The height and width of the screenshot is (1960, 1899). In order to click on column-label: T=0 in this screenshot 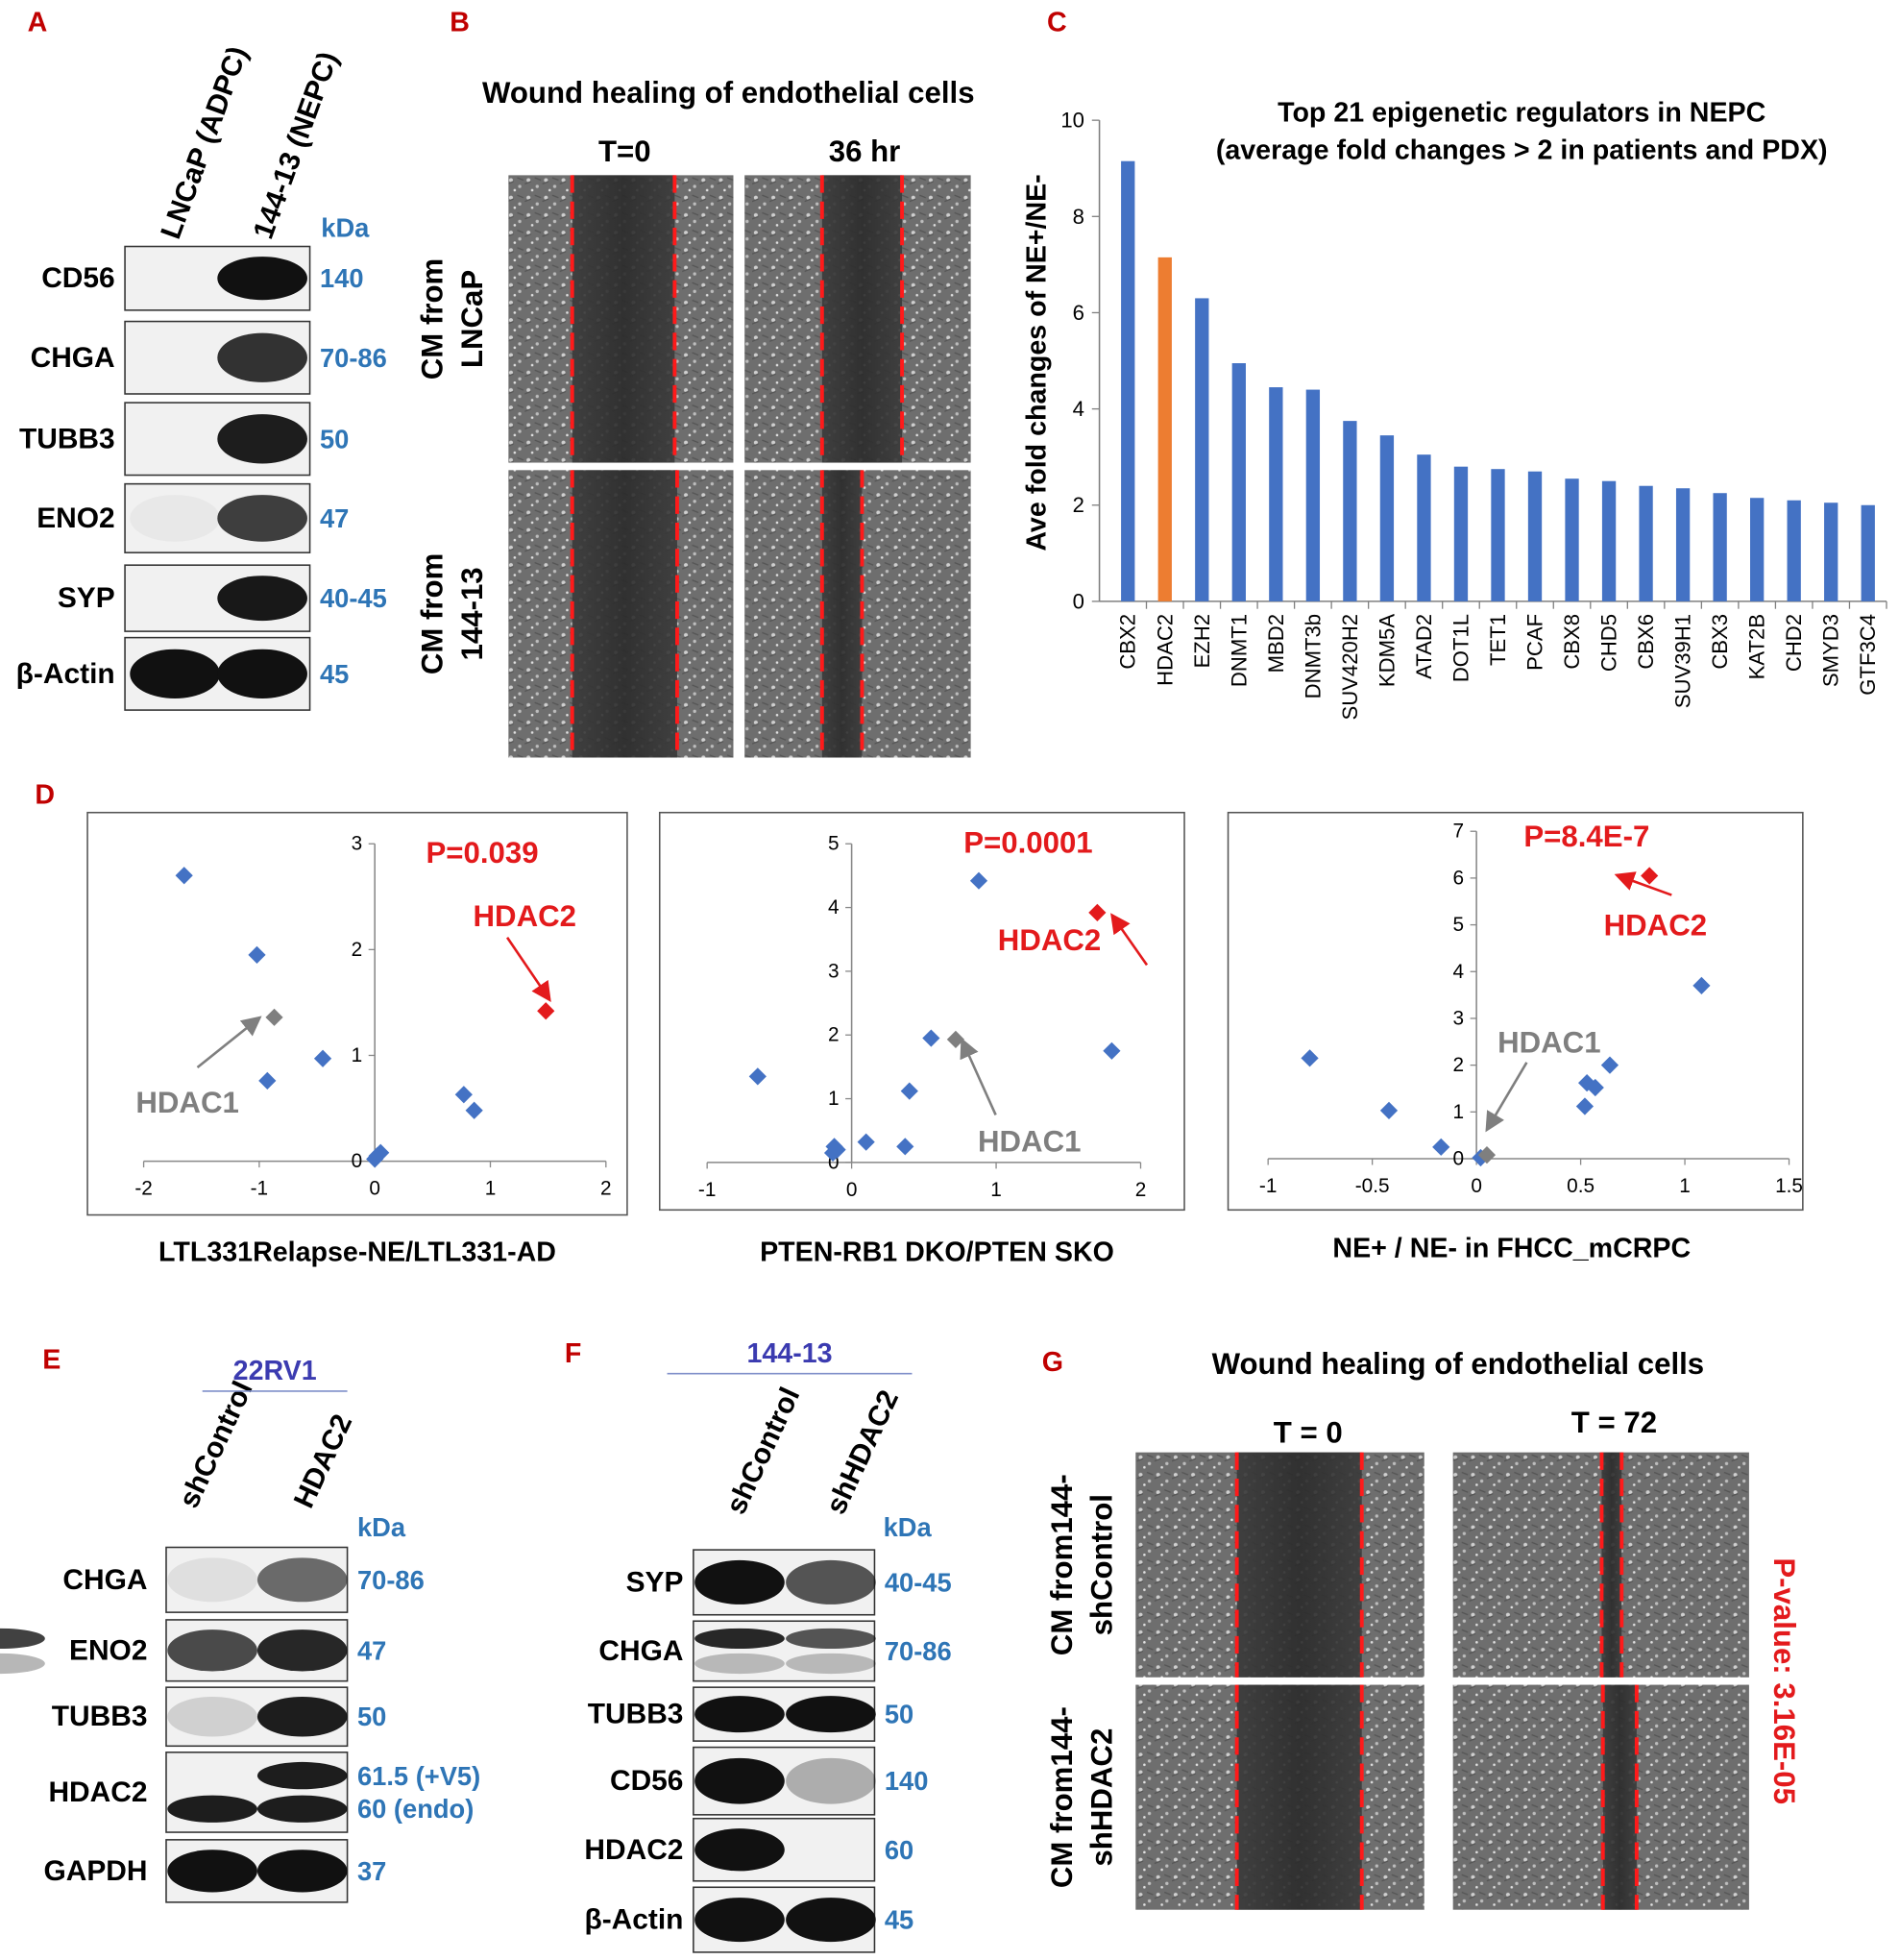, I will do `click(625, 152)`.